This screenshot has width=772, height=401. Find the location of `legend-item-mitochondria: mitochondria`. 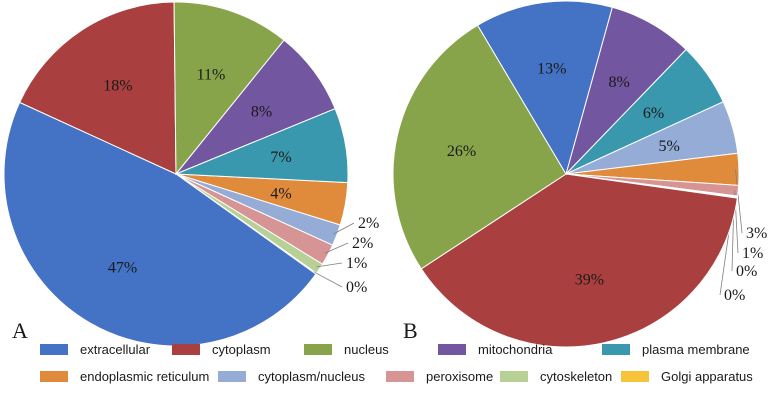

legend-item-mitochondria: mitochondria is located at coordinates (495, 349).